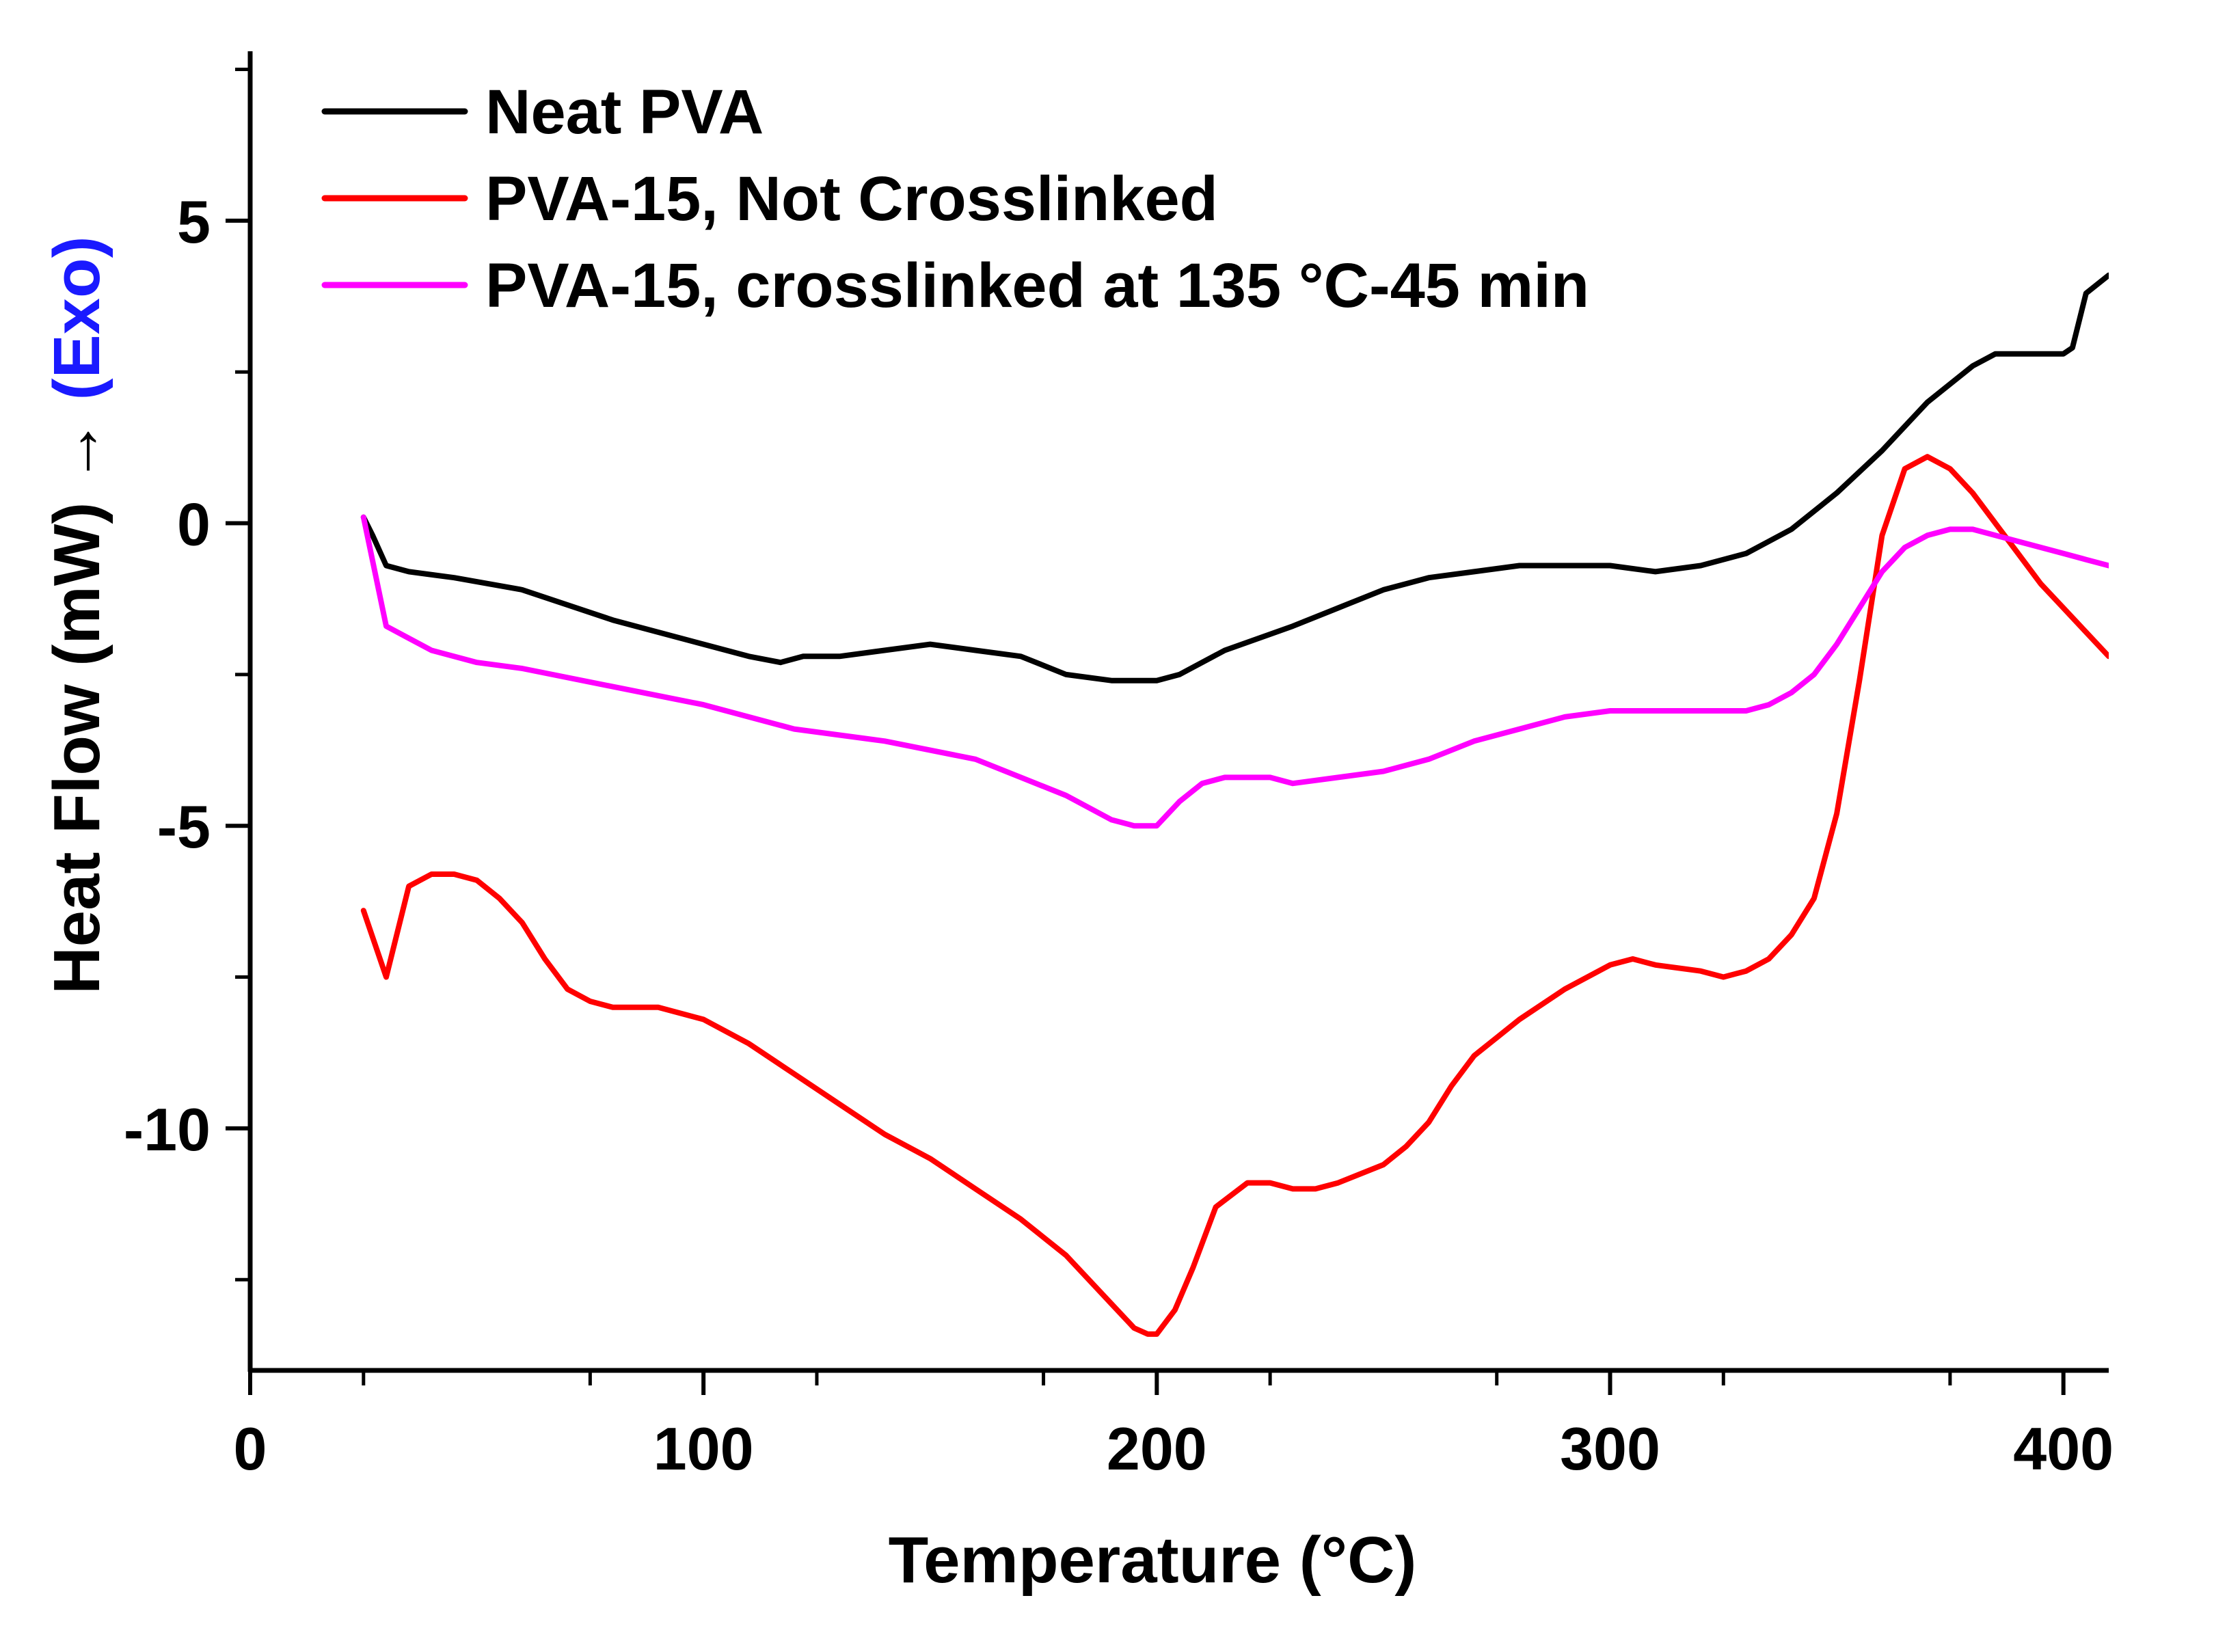 This screenshot has height=1652, width=2214. I want to click on y-tick-label: -5, so click(184, 827).